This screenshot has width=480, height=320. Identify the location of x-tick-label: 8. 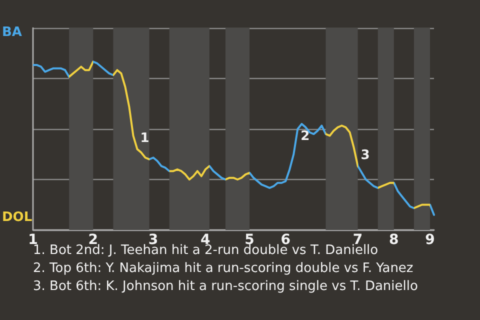
(394, 240).